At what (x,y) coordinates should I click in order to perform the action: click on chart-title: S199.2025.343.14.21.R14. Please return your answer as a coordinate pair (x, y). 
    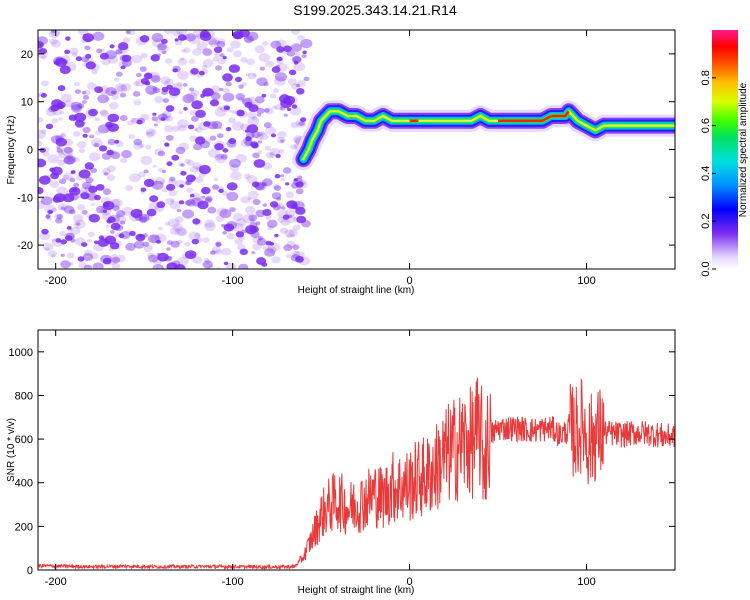
    Looking at the image, I should click on (375, 10).